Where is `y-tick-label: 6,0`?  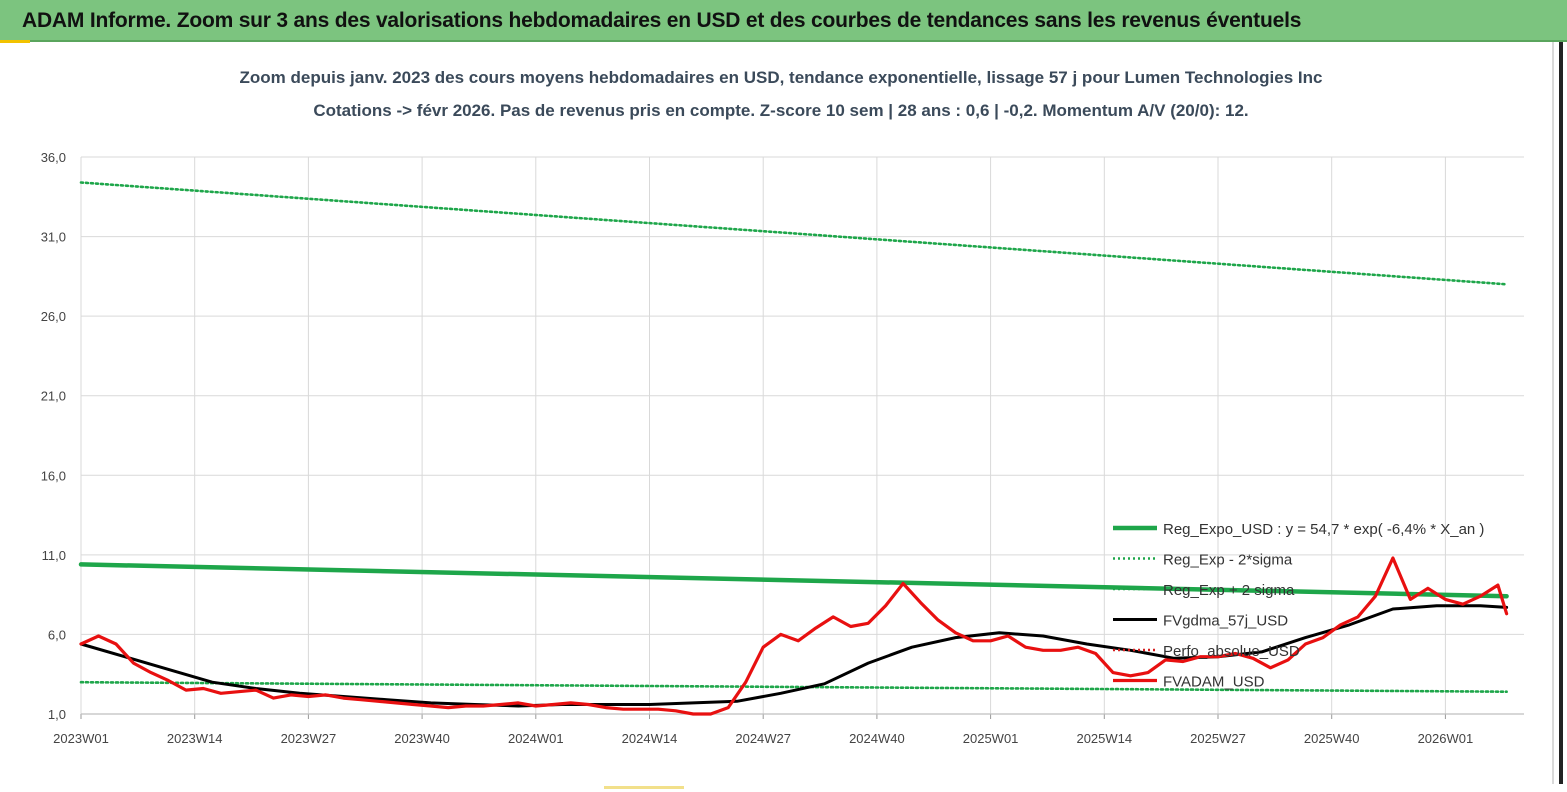 y-tick-label: 6,0 is located at coordinates (57, 634).